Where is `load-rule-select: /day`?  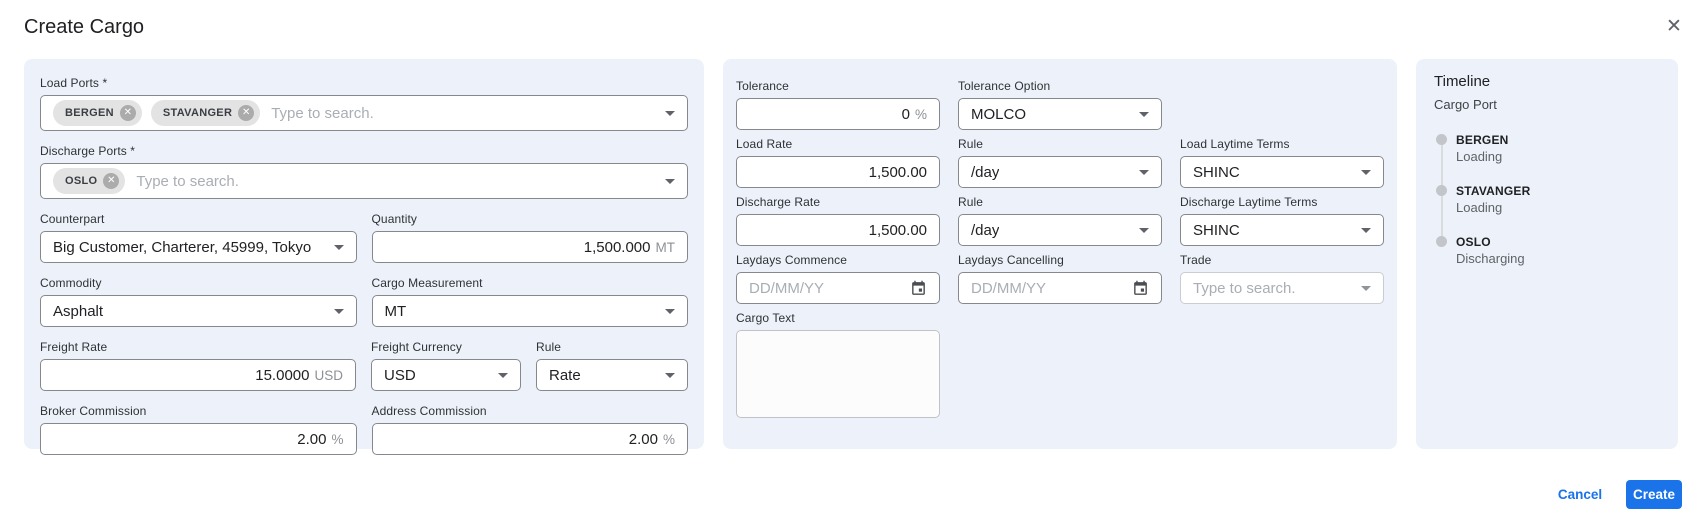 load-rule-select: /day is located at coordinates (1060, 172).